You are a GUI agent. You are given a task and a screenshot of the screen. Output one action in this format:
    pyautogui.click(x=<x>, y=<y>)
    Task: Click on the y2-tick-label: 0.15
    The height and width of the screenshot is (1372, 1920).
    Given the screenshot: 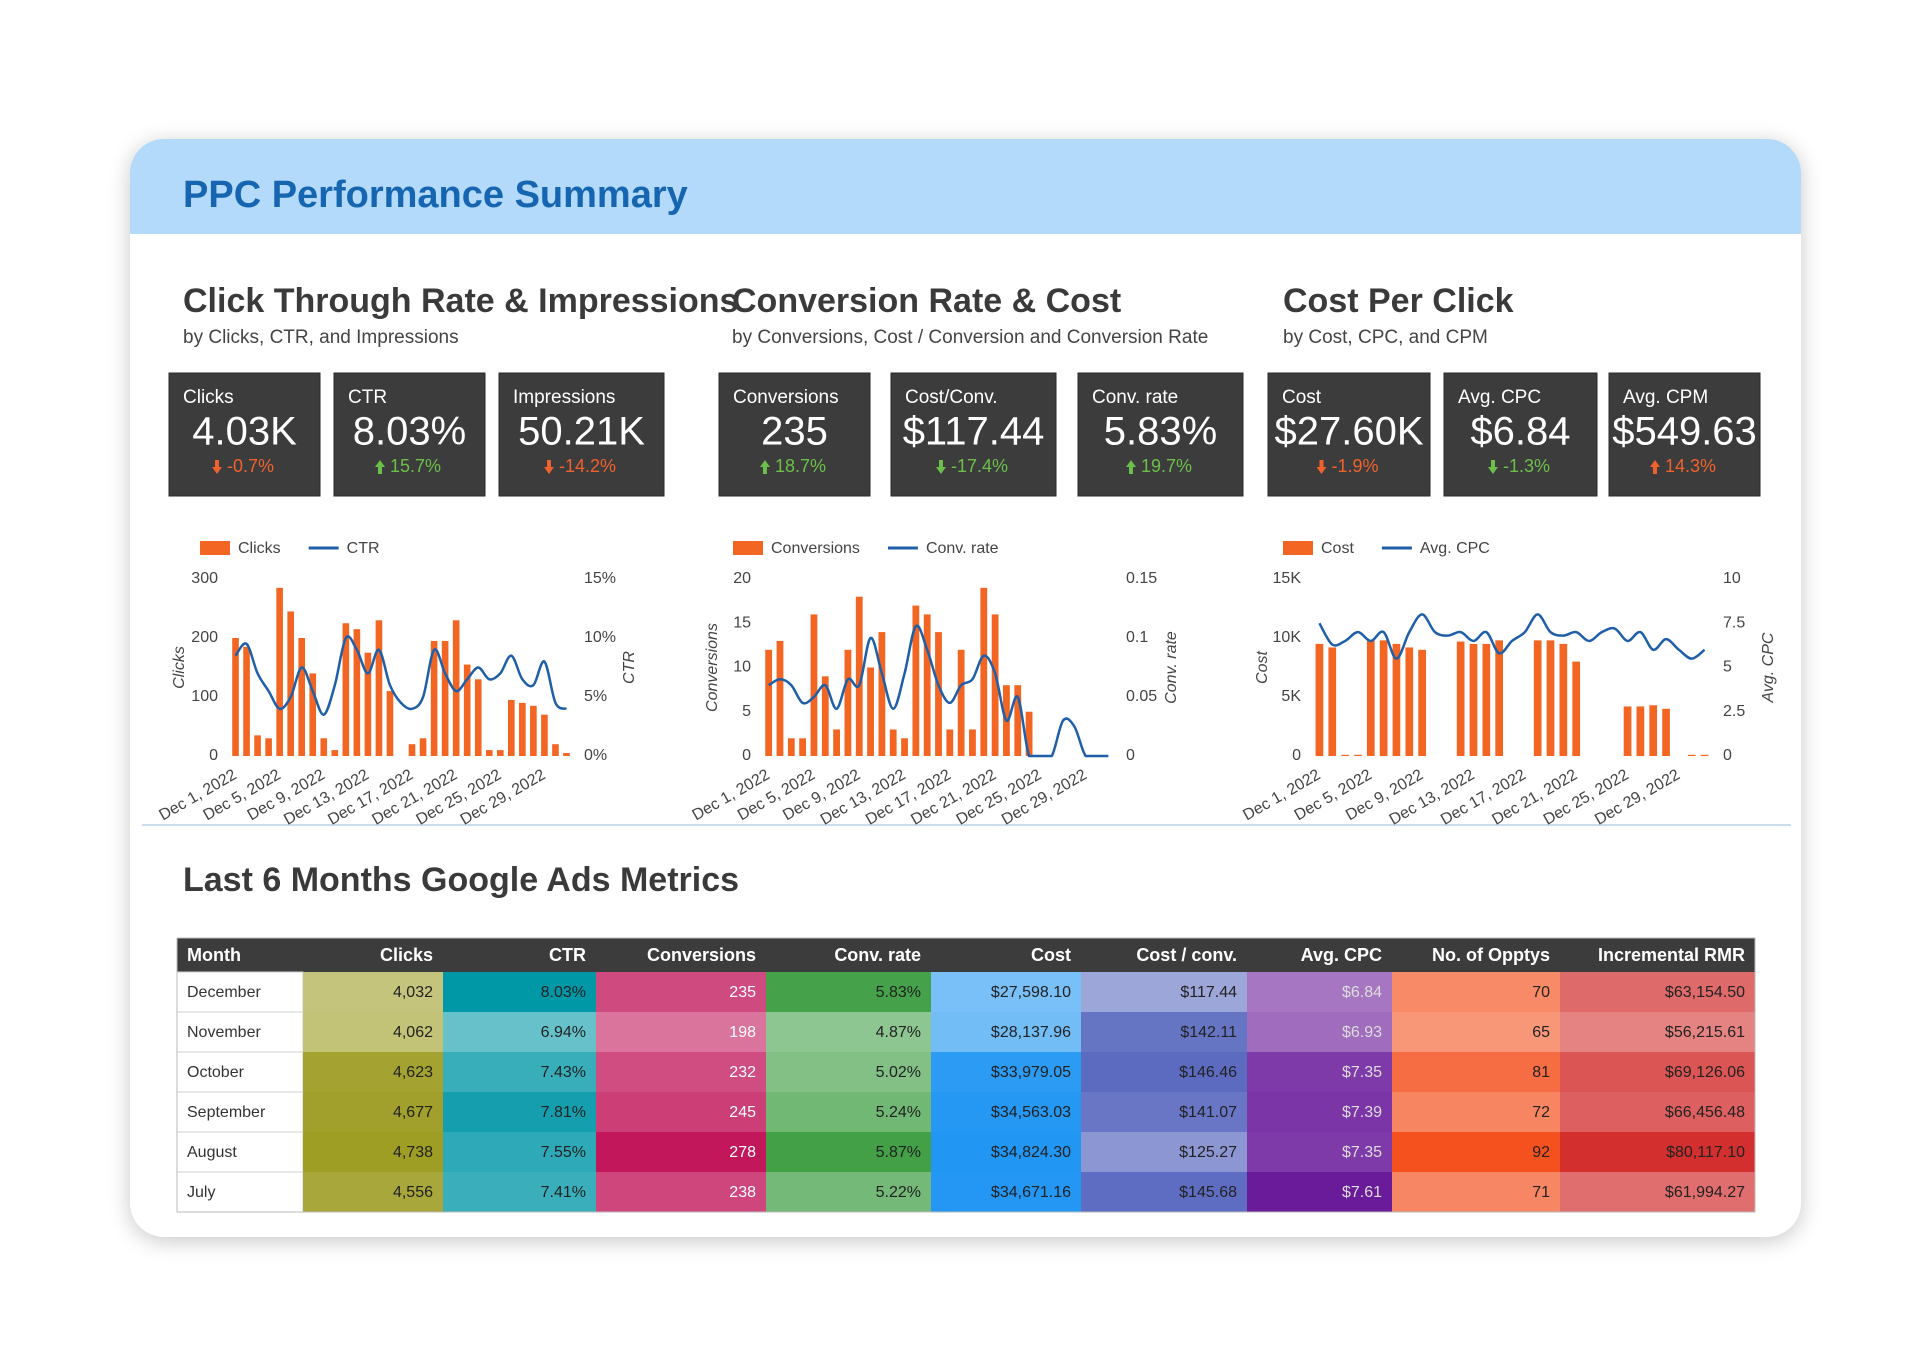 What is the action you would take?
    pyautogui.click(x=1141, y=578)
    